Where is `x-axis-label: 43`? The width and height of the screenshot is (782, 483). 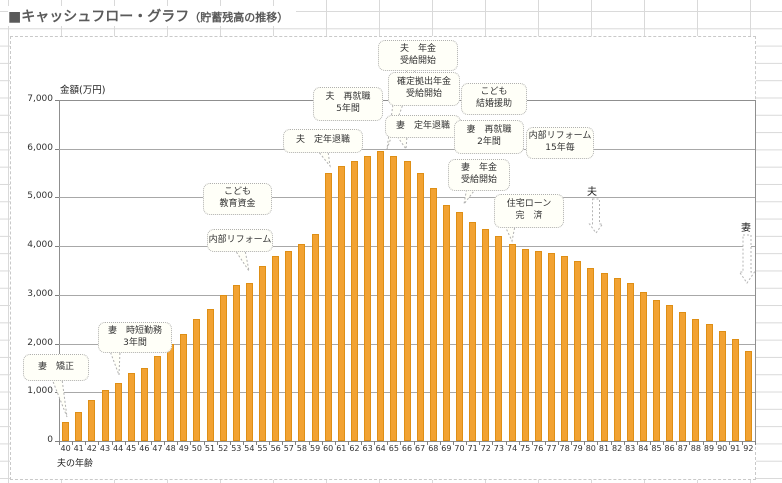
x-axis-label: 43 is located at coordinates (105, 448).